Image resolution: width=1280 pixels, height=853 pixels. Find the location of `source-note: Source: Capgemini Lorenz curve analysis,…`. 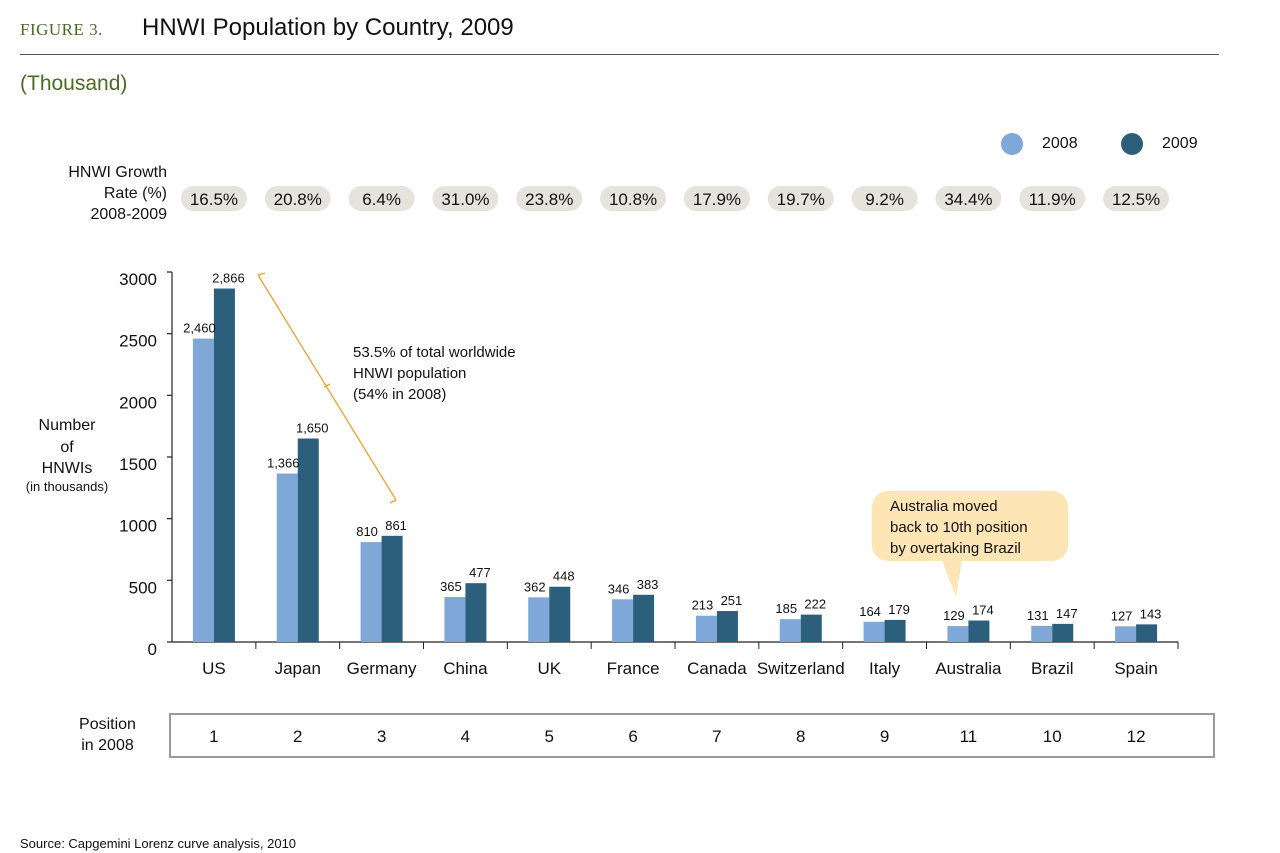

source-note: Source: Capgemini Lorenz curve analysis,… is located at coordinates (158, 843).